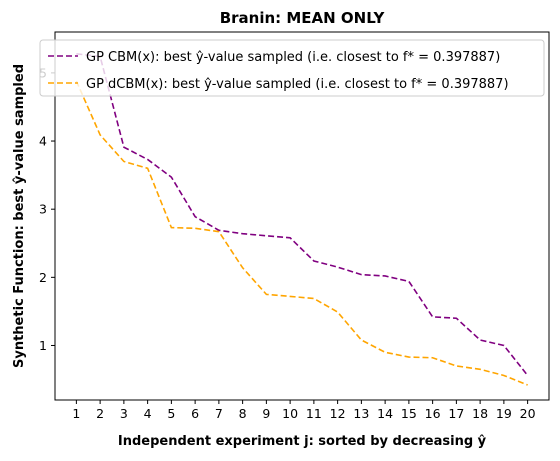 This screenshot has width=560, height=461. What do you see at coordinates (266, 413) in the screenshot?
I see `x-tick-label: 9` at bounding box center [266, 413].